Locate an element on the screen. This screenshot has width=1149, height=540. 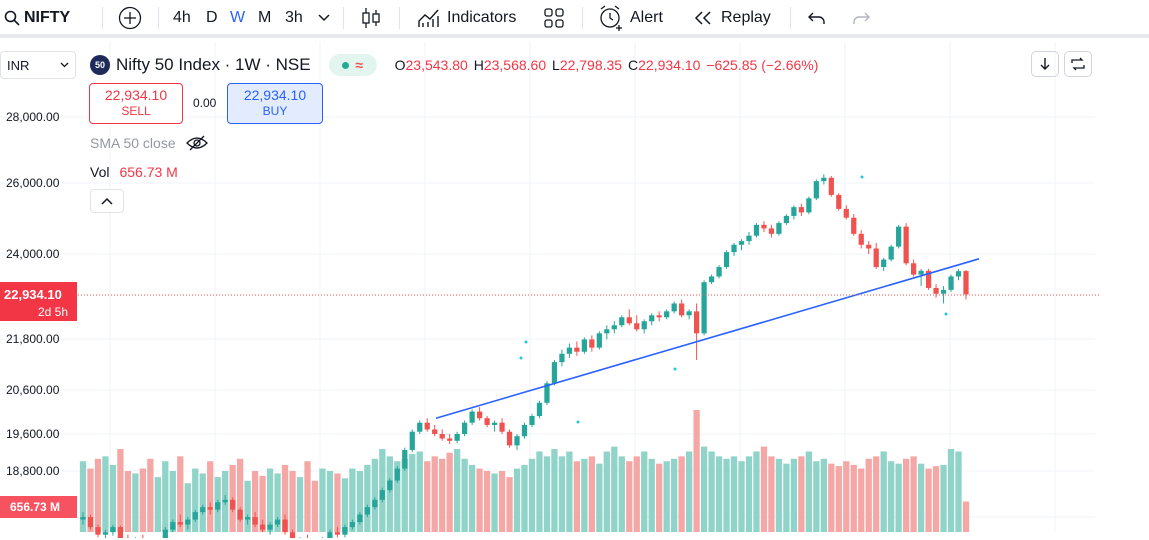
price-tick: 21,800.00 is located at coordinates (33, 339).